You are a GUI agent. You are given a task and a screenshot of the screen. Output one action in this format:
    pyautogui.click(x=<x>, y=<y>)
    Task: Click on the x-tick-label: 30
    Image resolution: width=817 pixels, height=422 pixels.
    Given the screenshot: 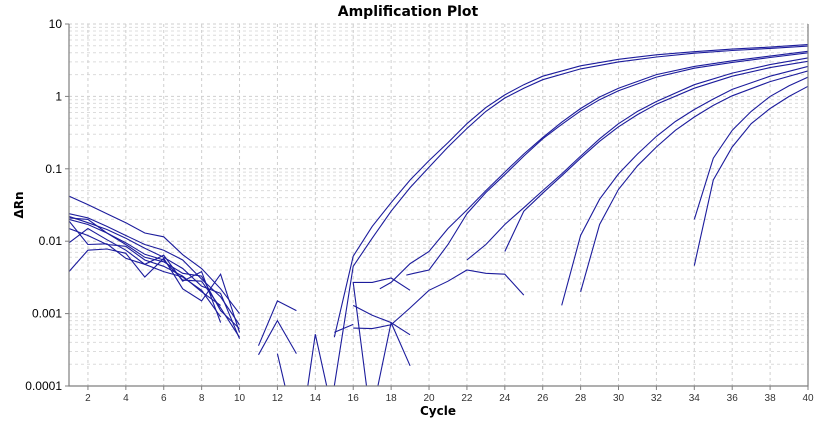 What is the action you would take?
    pyautogui.click(x=619, y=398)
    